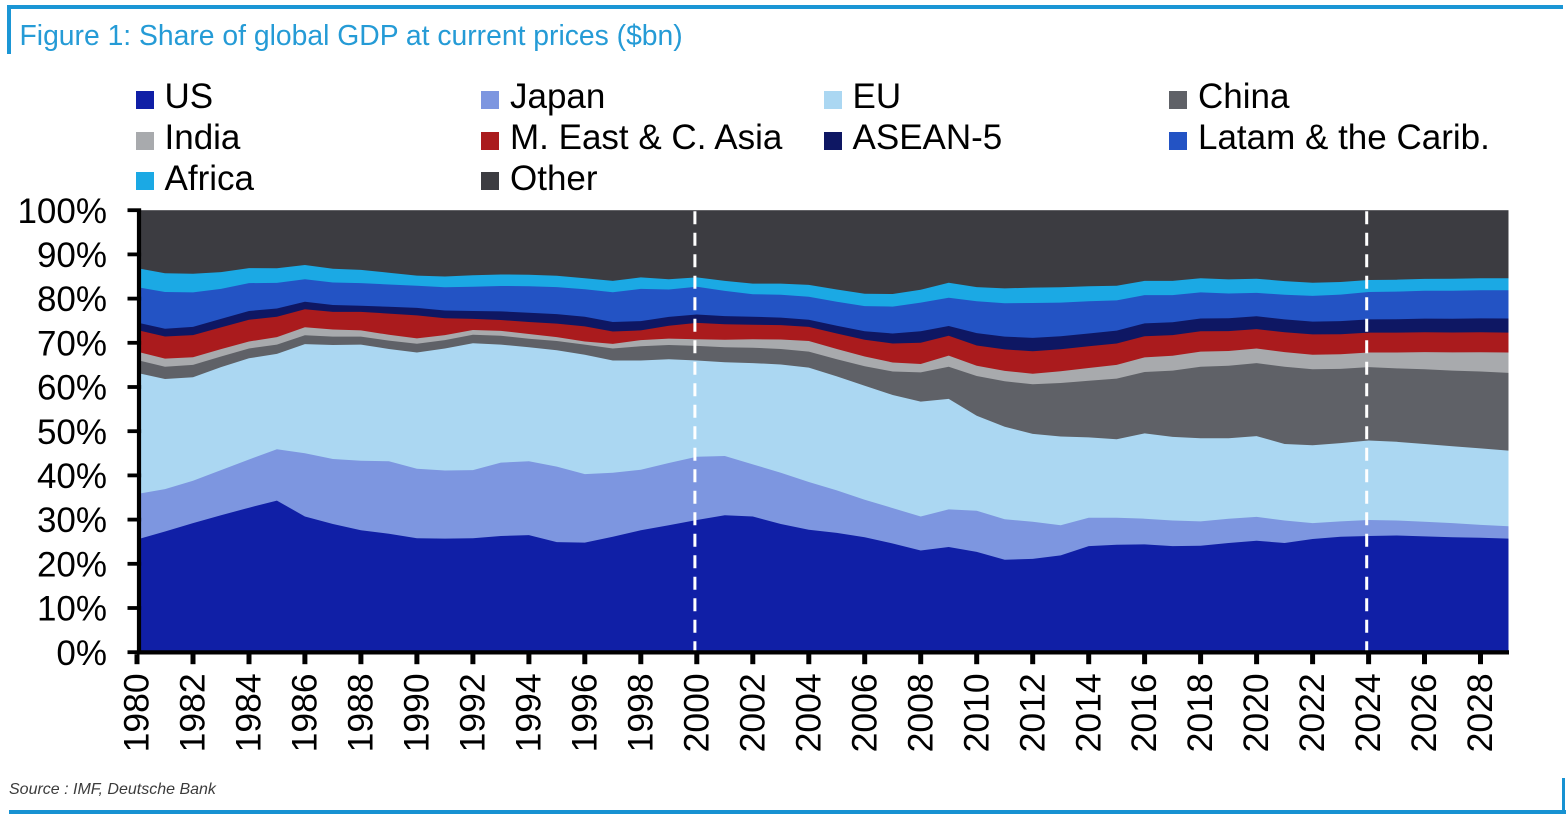 Image resolution: width=1566 pixels, height=820 pixels. I want to click on svg-text: 2020, so click(1256, 712).